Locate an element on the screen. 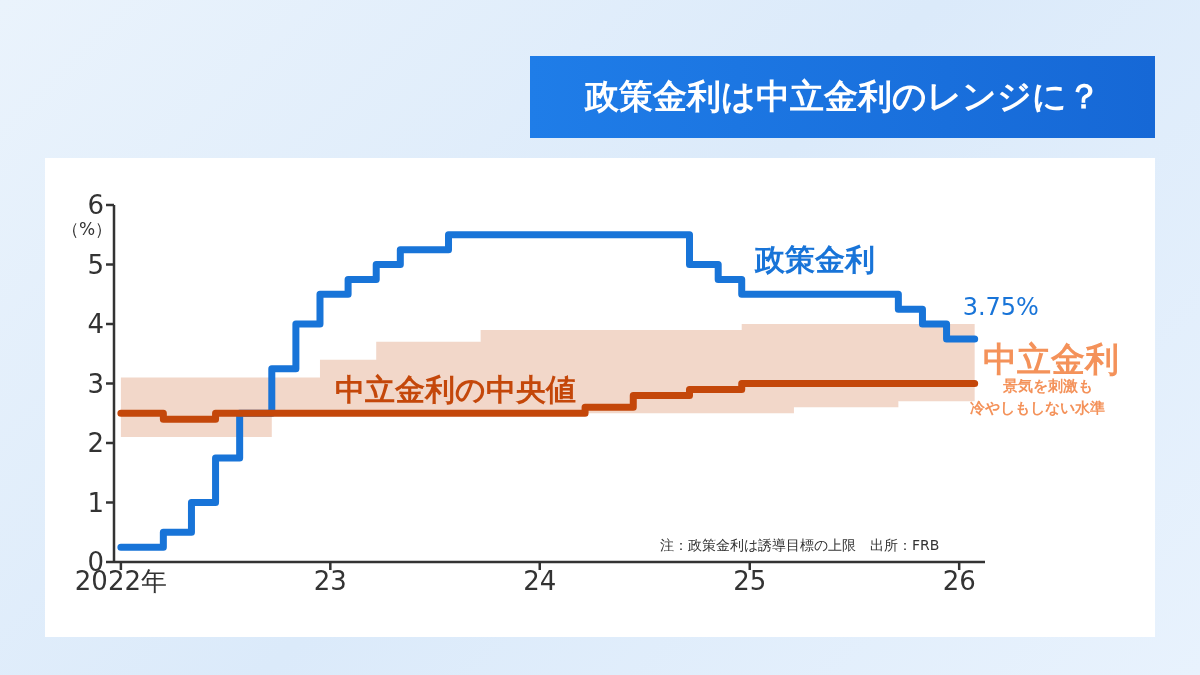  x-tick-label: 26 is located at coordinates (959, 581).